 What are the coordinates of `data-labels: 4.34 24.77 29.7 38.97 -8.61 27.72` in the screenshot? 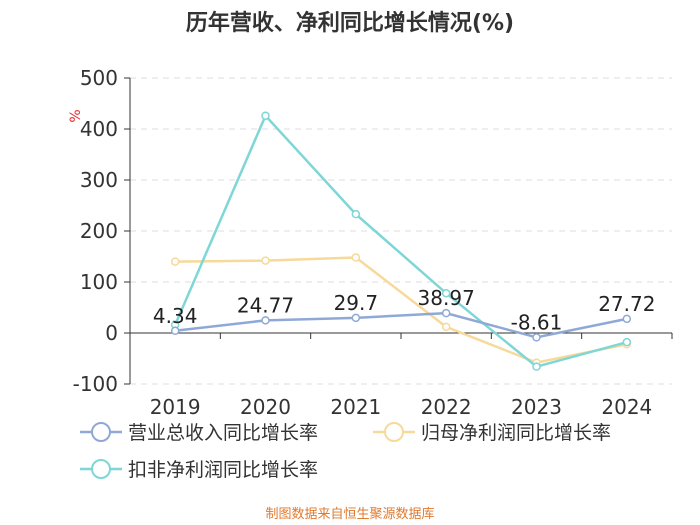 It's located at (404, 310).